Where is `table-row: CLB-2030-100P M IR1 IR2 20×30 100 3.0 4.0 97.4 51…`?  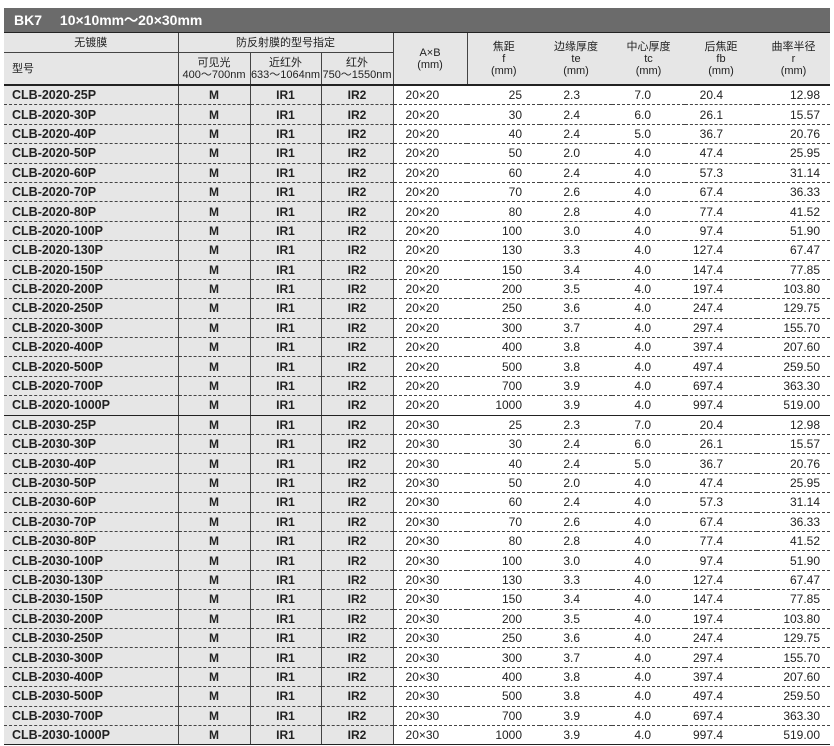 table-row: CLB-2030-100P M IR1 IR2 20×30 100 3.0 4.0 97.4 51… is located at coordinates (417, 560).